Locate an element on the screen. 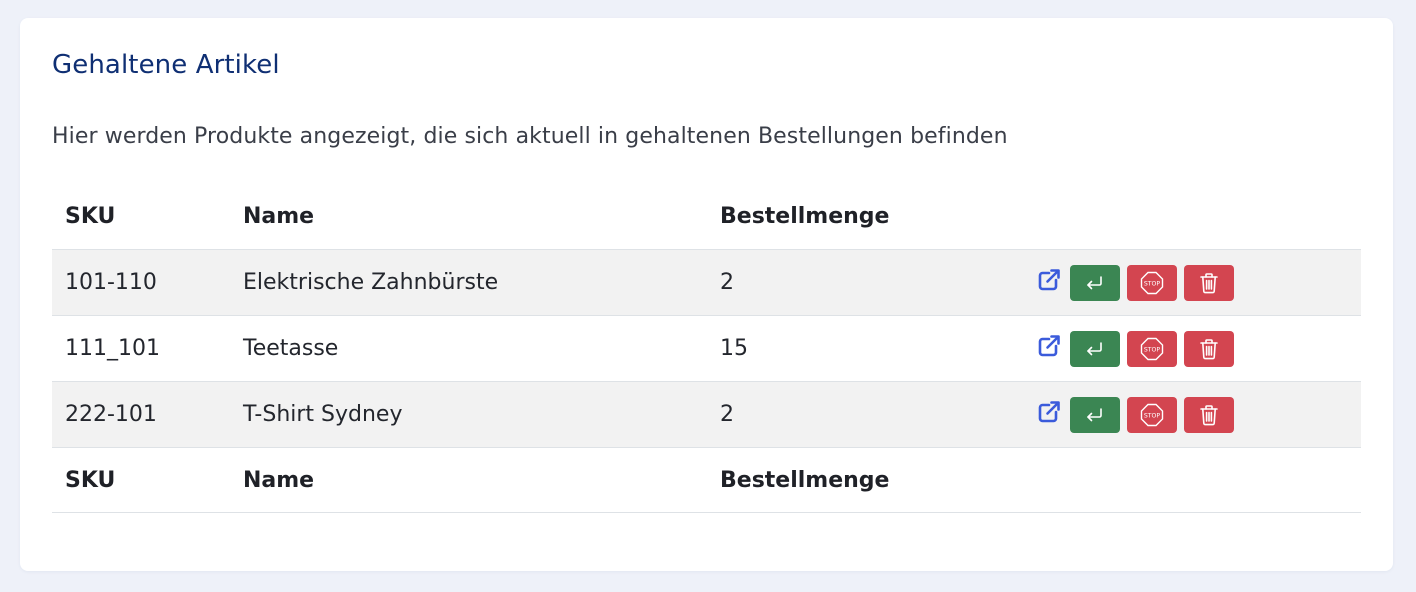 The image size is (1416, 592). column-footer-sku: SKU is located at coordinates (141, 480).